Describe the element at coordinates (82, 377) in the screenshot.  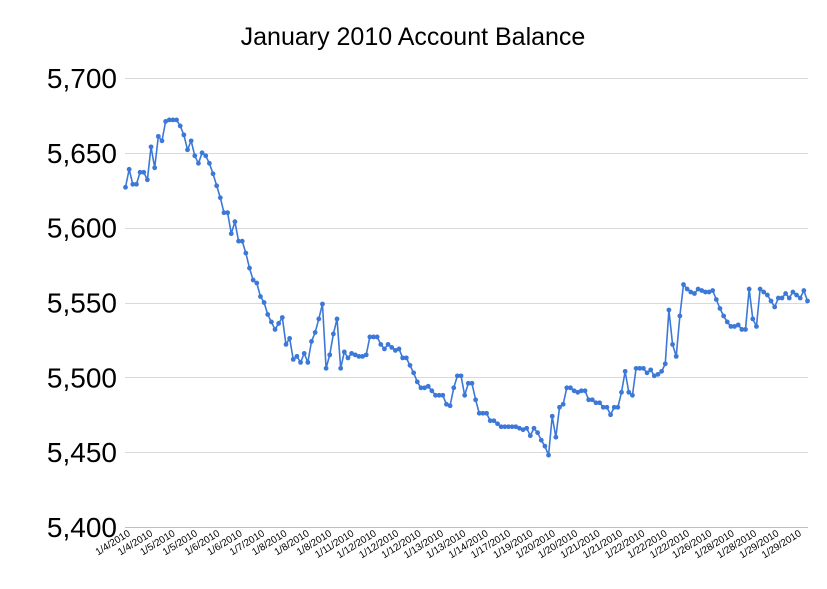
I see `y-tick-label: 5,500` at that location.